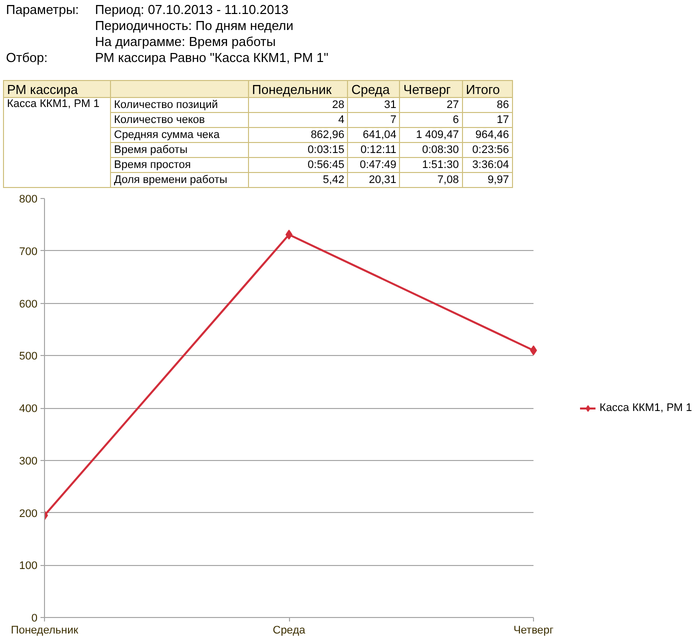  Describe the element at coordinates (502, 120) in the screenshot. I see `text: 17` at that location.